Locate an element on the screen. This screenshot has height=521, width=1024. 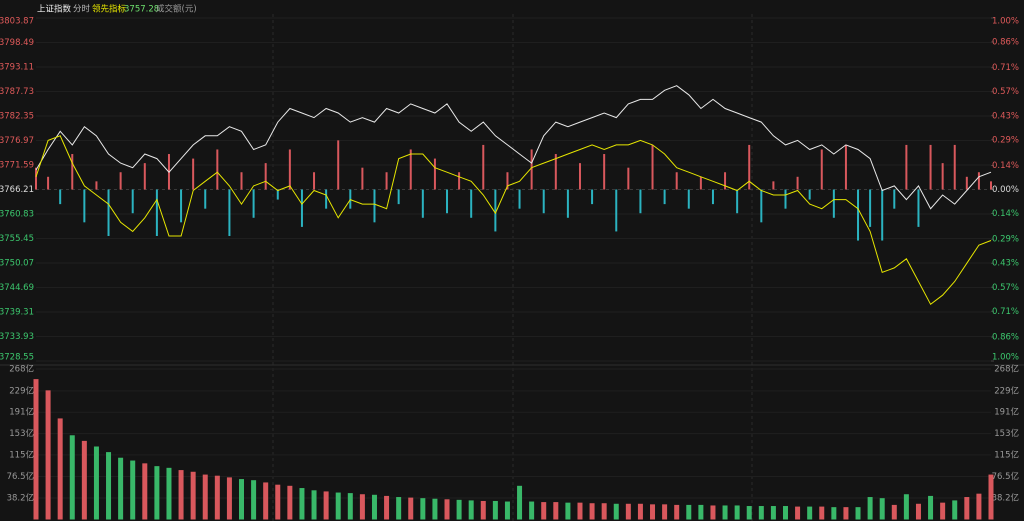
volume-tick-label: 115亿 is located at coordinates (21, 454).